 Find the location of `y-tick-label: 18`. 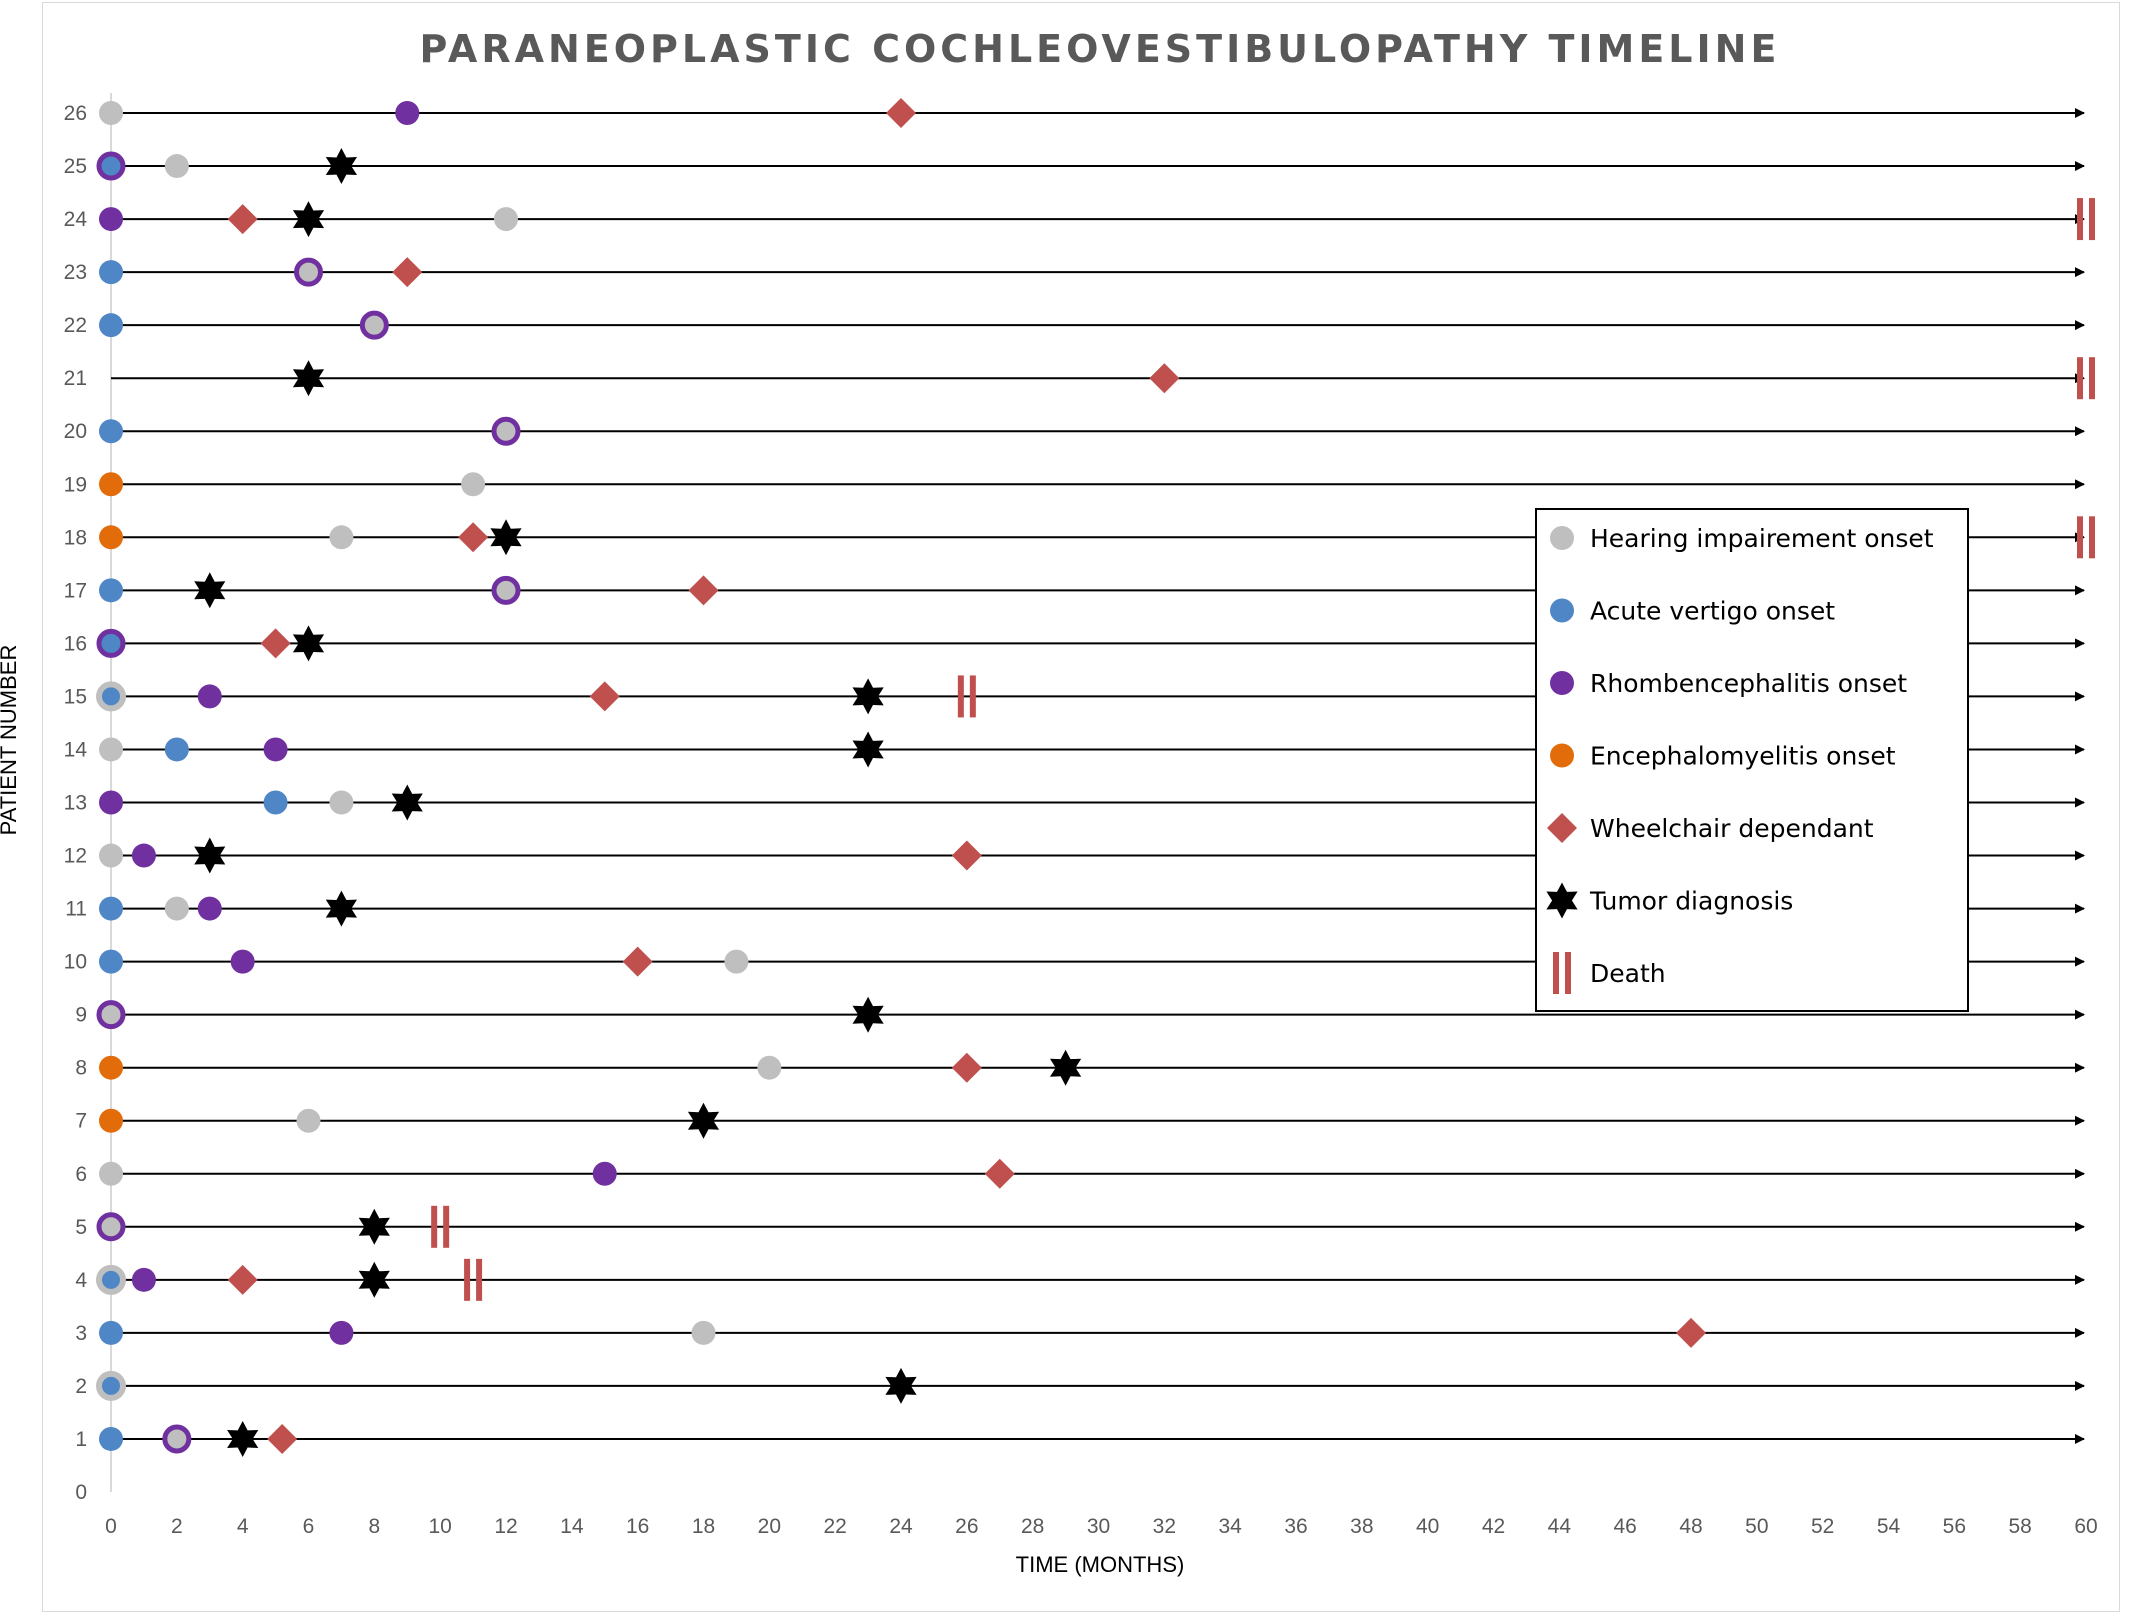

y-tick-label: 18 is located at coordinates (75, 537).